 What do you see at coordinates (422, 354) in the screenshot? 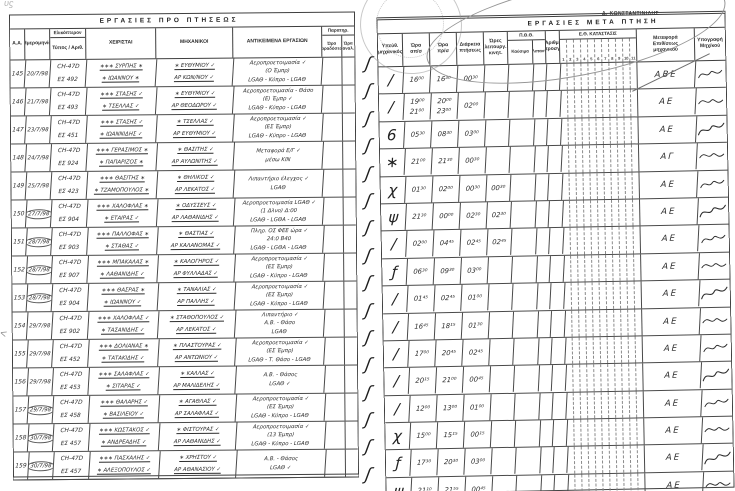
I see `row-takeoff-time: 17⁰⁰` at bounding box center [422, 354].